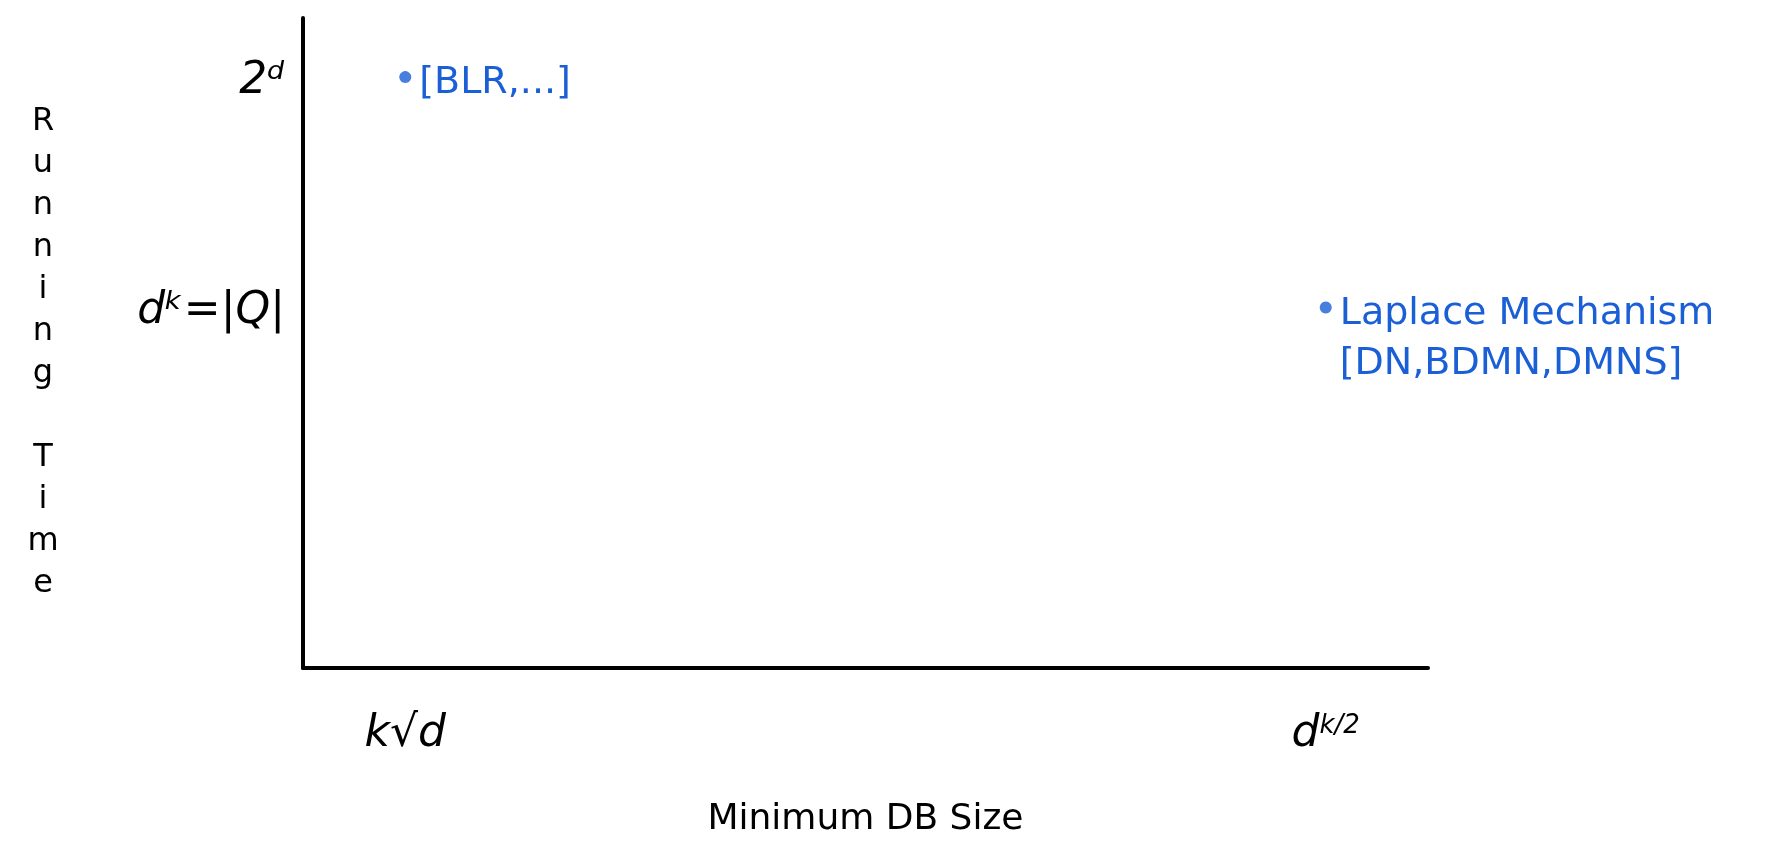  I want to click on x-axis-title: Minimum DB Size, so click(865, 816).